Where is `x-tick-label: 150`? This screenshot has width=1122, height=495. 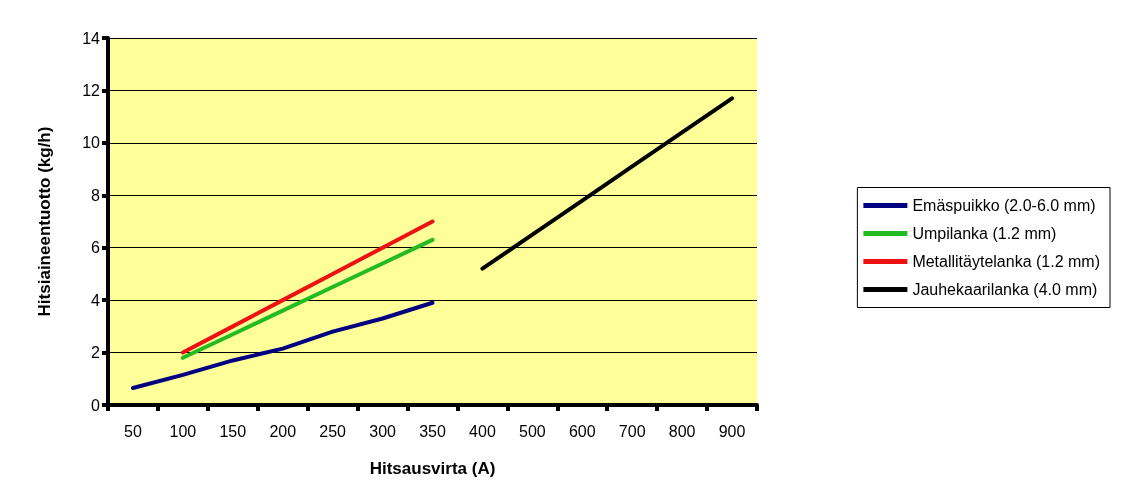 x-tick-label: 150 is located at coordinates (233, 431).